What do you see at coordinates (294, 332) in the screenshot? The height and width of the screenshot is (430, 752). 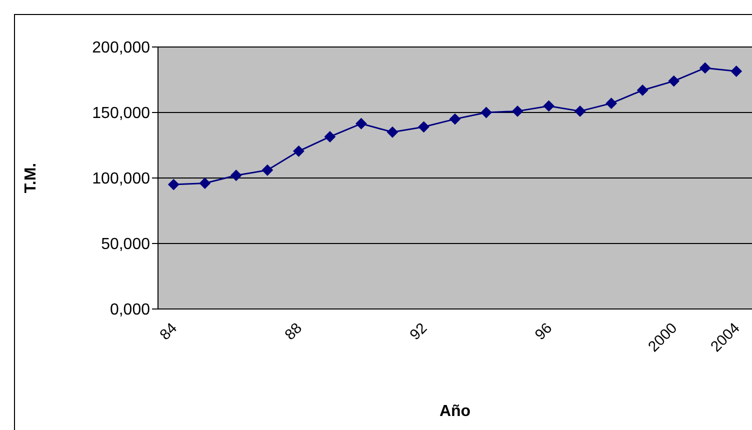 I see `x-tick-label: 88` at bounding box center [294, 332].